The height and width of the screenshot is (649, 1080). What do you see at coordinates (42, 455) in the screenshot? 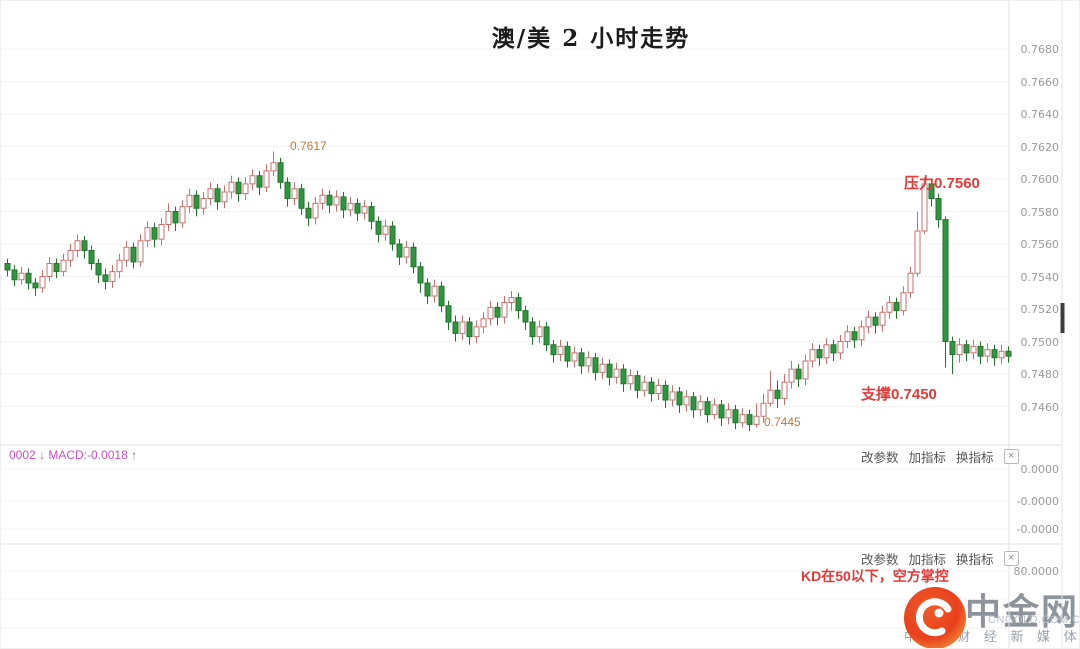
I see `arrow-down-icon: ↓` at bounding box center [42, 455].